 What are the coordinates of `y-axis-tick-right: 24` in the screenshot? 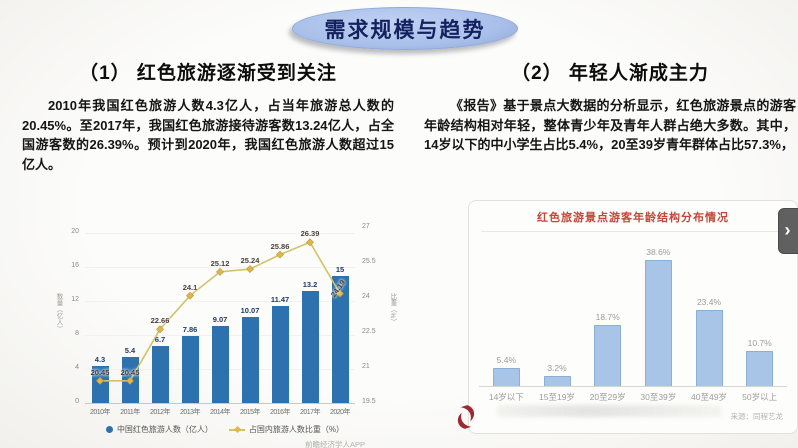 It's located at (366, 296).